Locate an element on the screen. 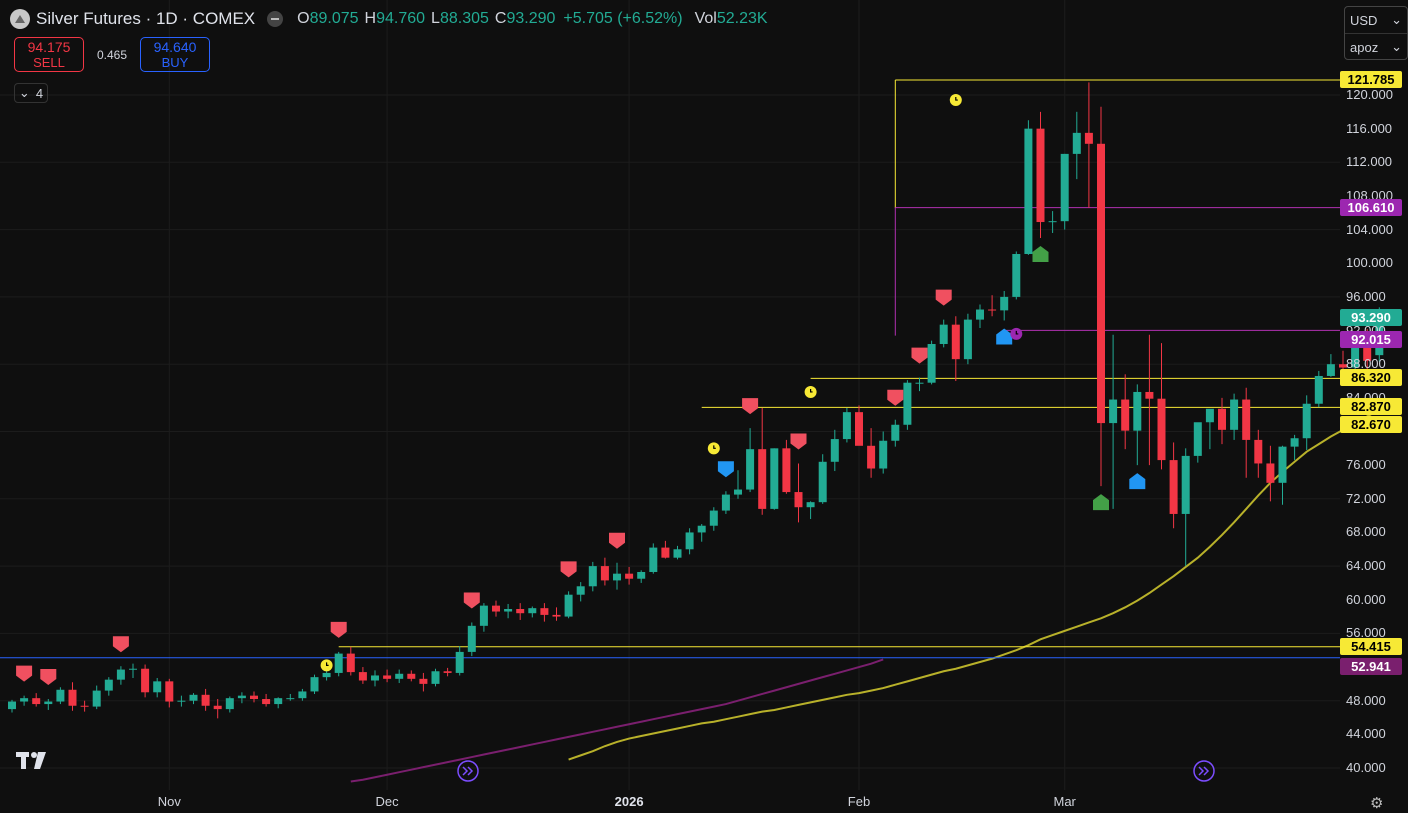  tradingview-logo-icon is located at coordinates (33, 761).